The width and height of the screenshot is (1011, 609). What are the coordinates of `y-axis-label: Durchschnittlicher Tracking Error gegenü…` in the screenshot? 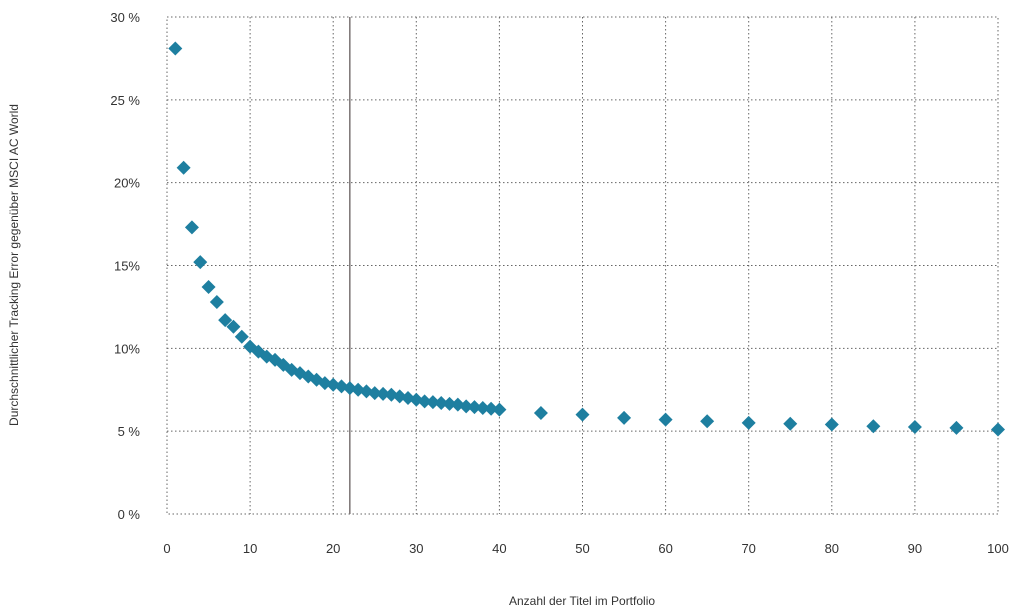 It's located at (14, 265).